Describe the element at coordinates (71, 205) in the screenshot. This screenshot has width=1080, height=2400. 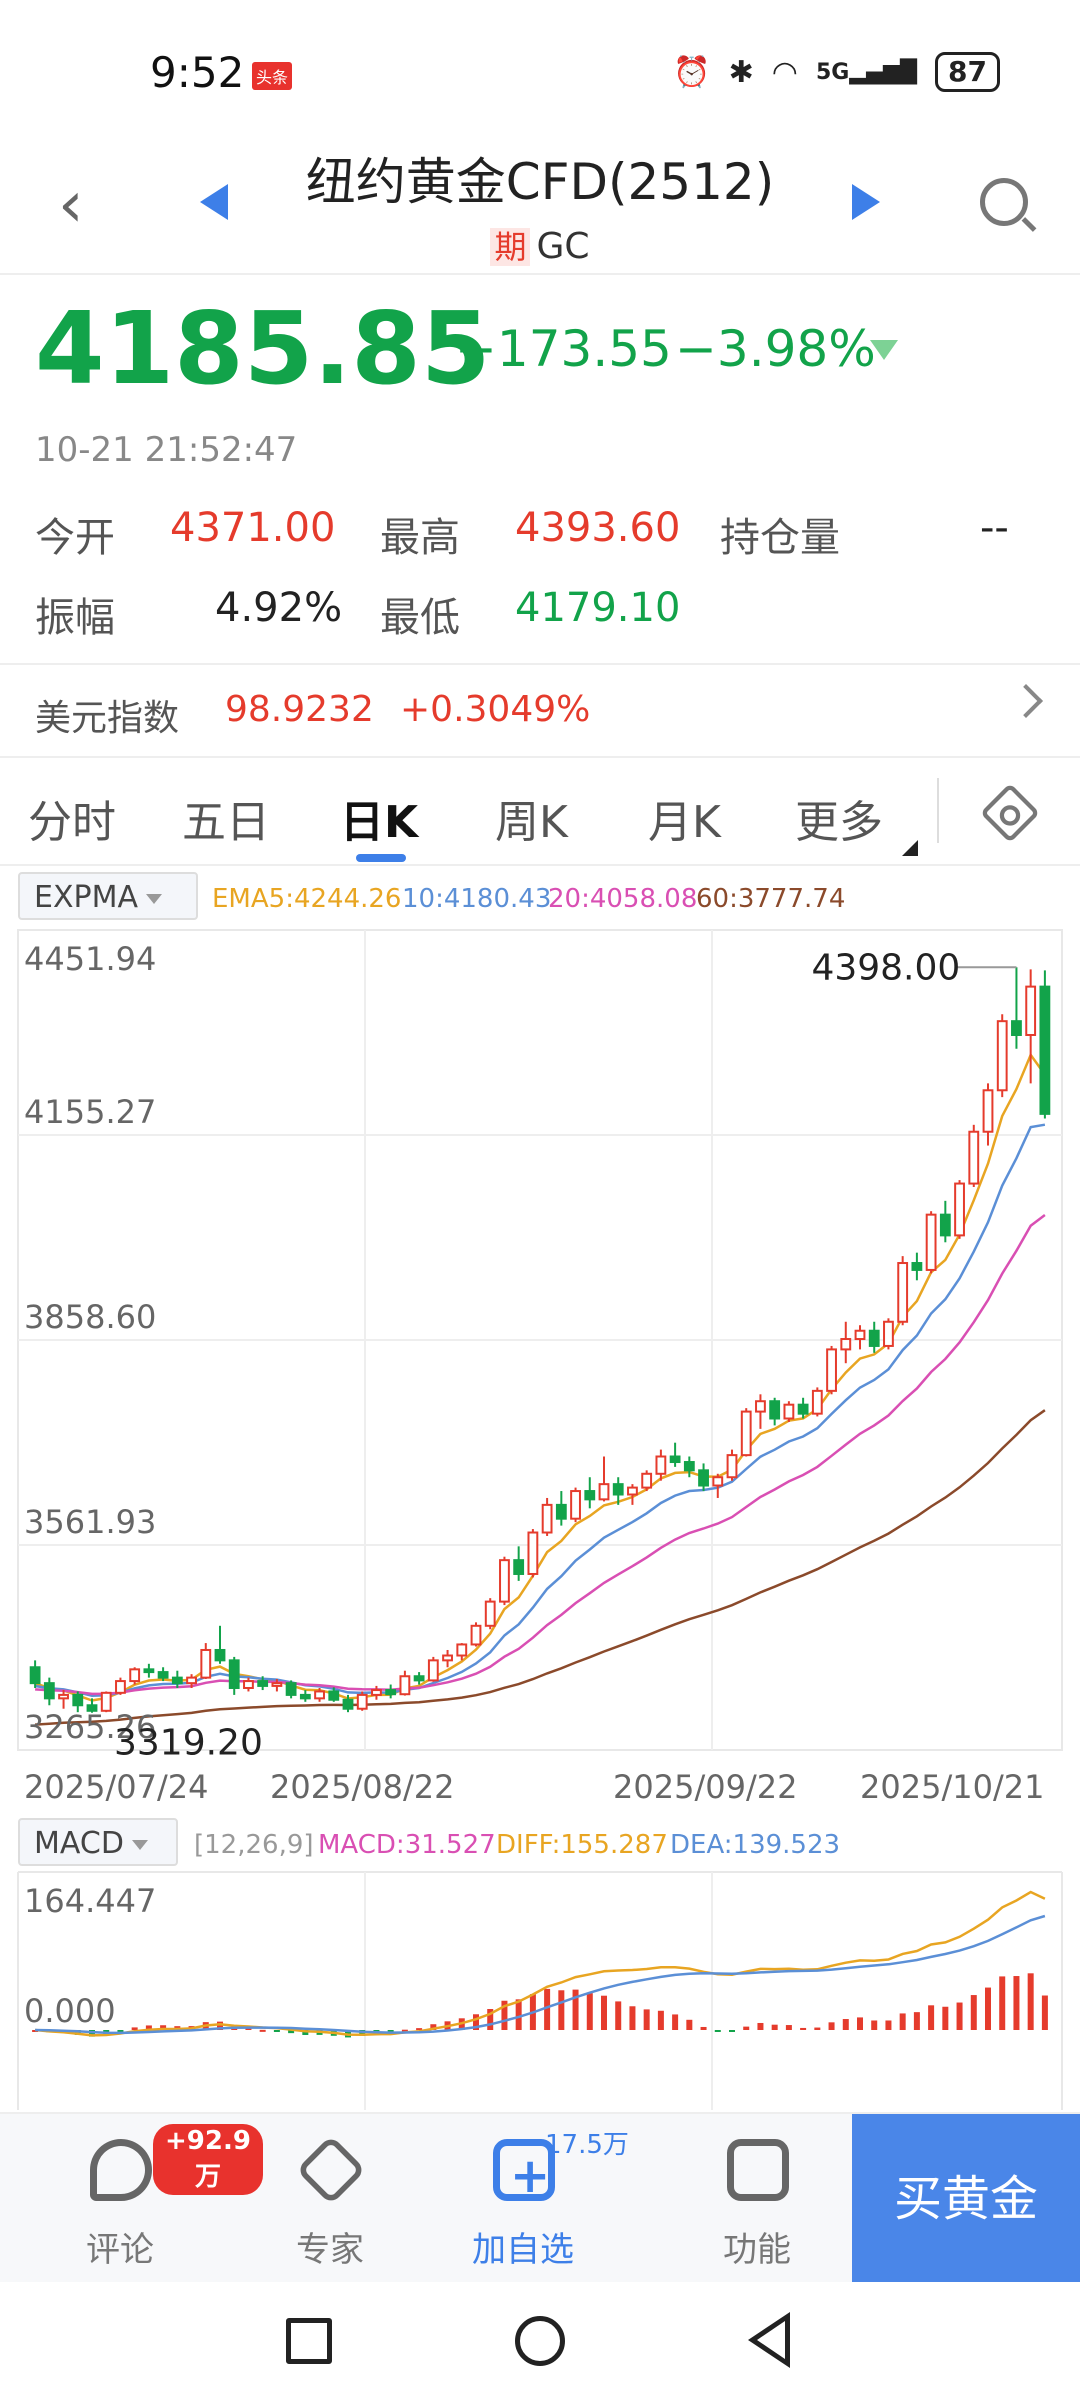
I see `back-icon: ‹` at that location.